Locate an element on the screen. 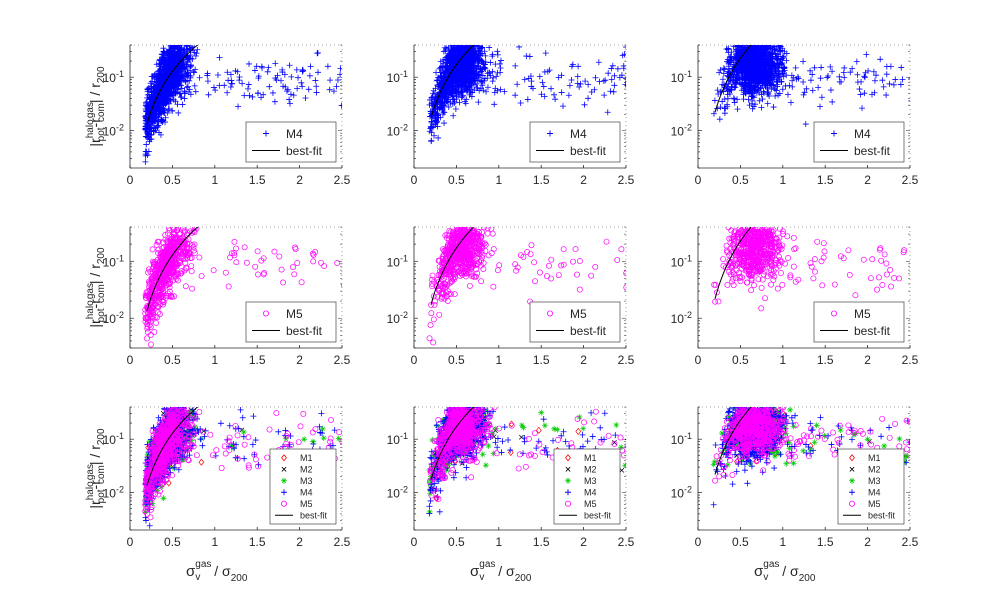 The image size is (1008, 601). legend-label: best-fit is located at coordinates (588, 151).